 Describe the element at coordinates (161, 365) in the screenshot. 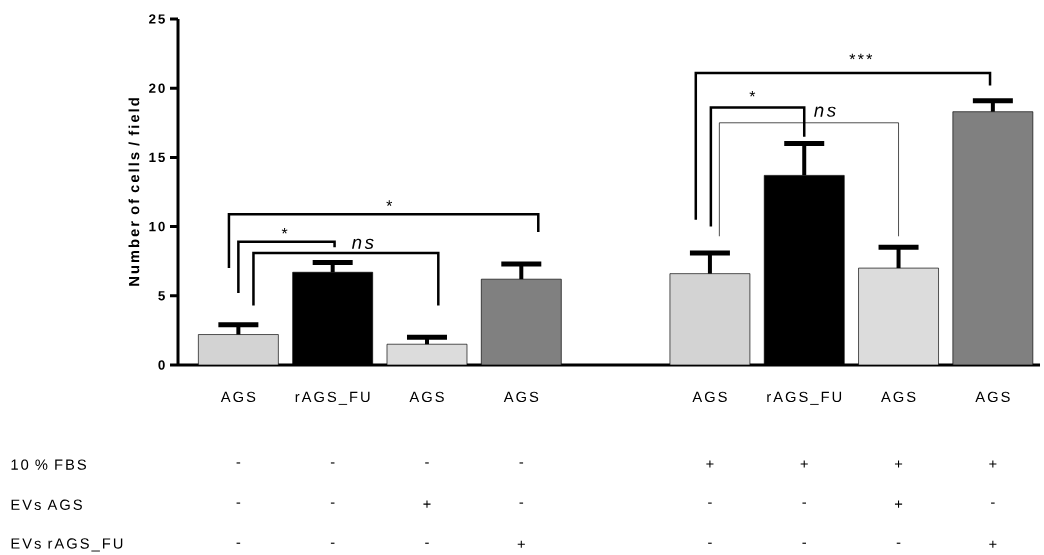

I see `y-tick-label: 0` at that location.